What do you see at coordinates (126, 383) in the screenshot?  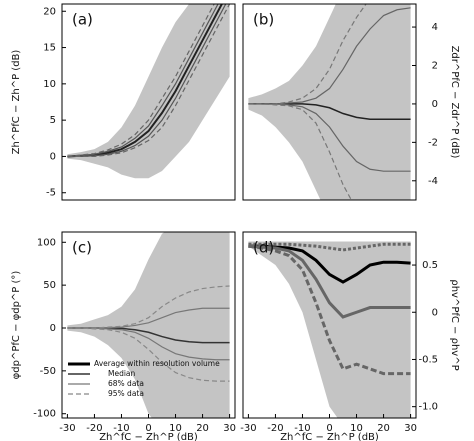 I see `legend-label: 68% data` at bounding box center [126, 383].